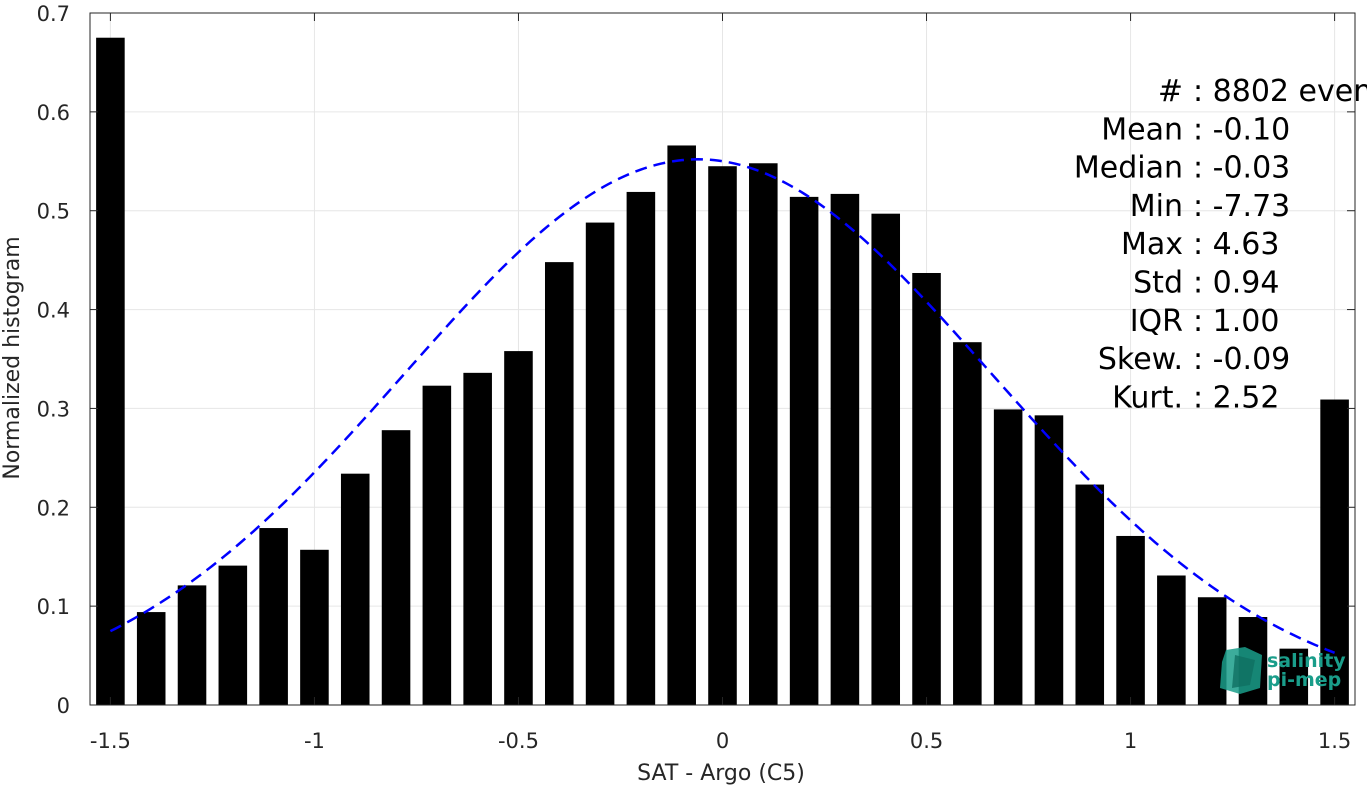  Describe the element at coordinates (53, 508) in the screenshot. I see `y-tick-label: 0.2` at that location.